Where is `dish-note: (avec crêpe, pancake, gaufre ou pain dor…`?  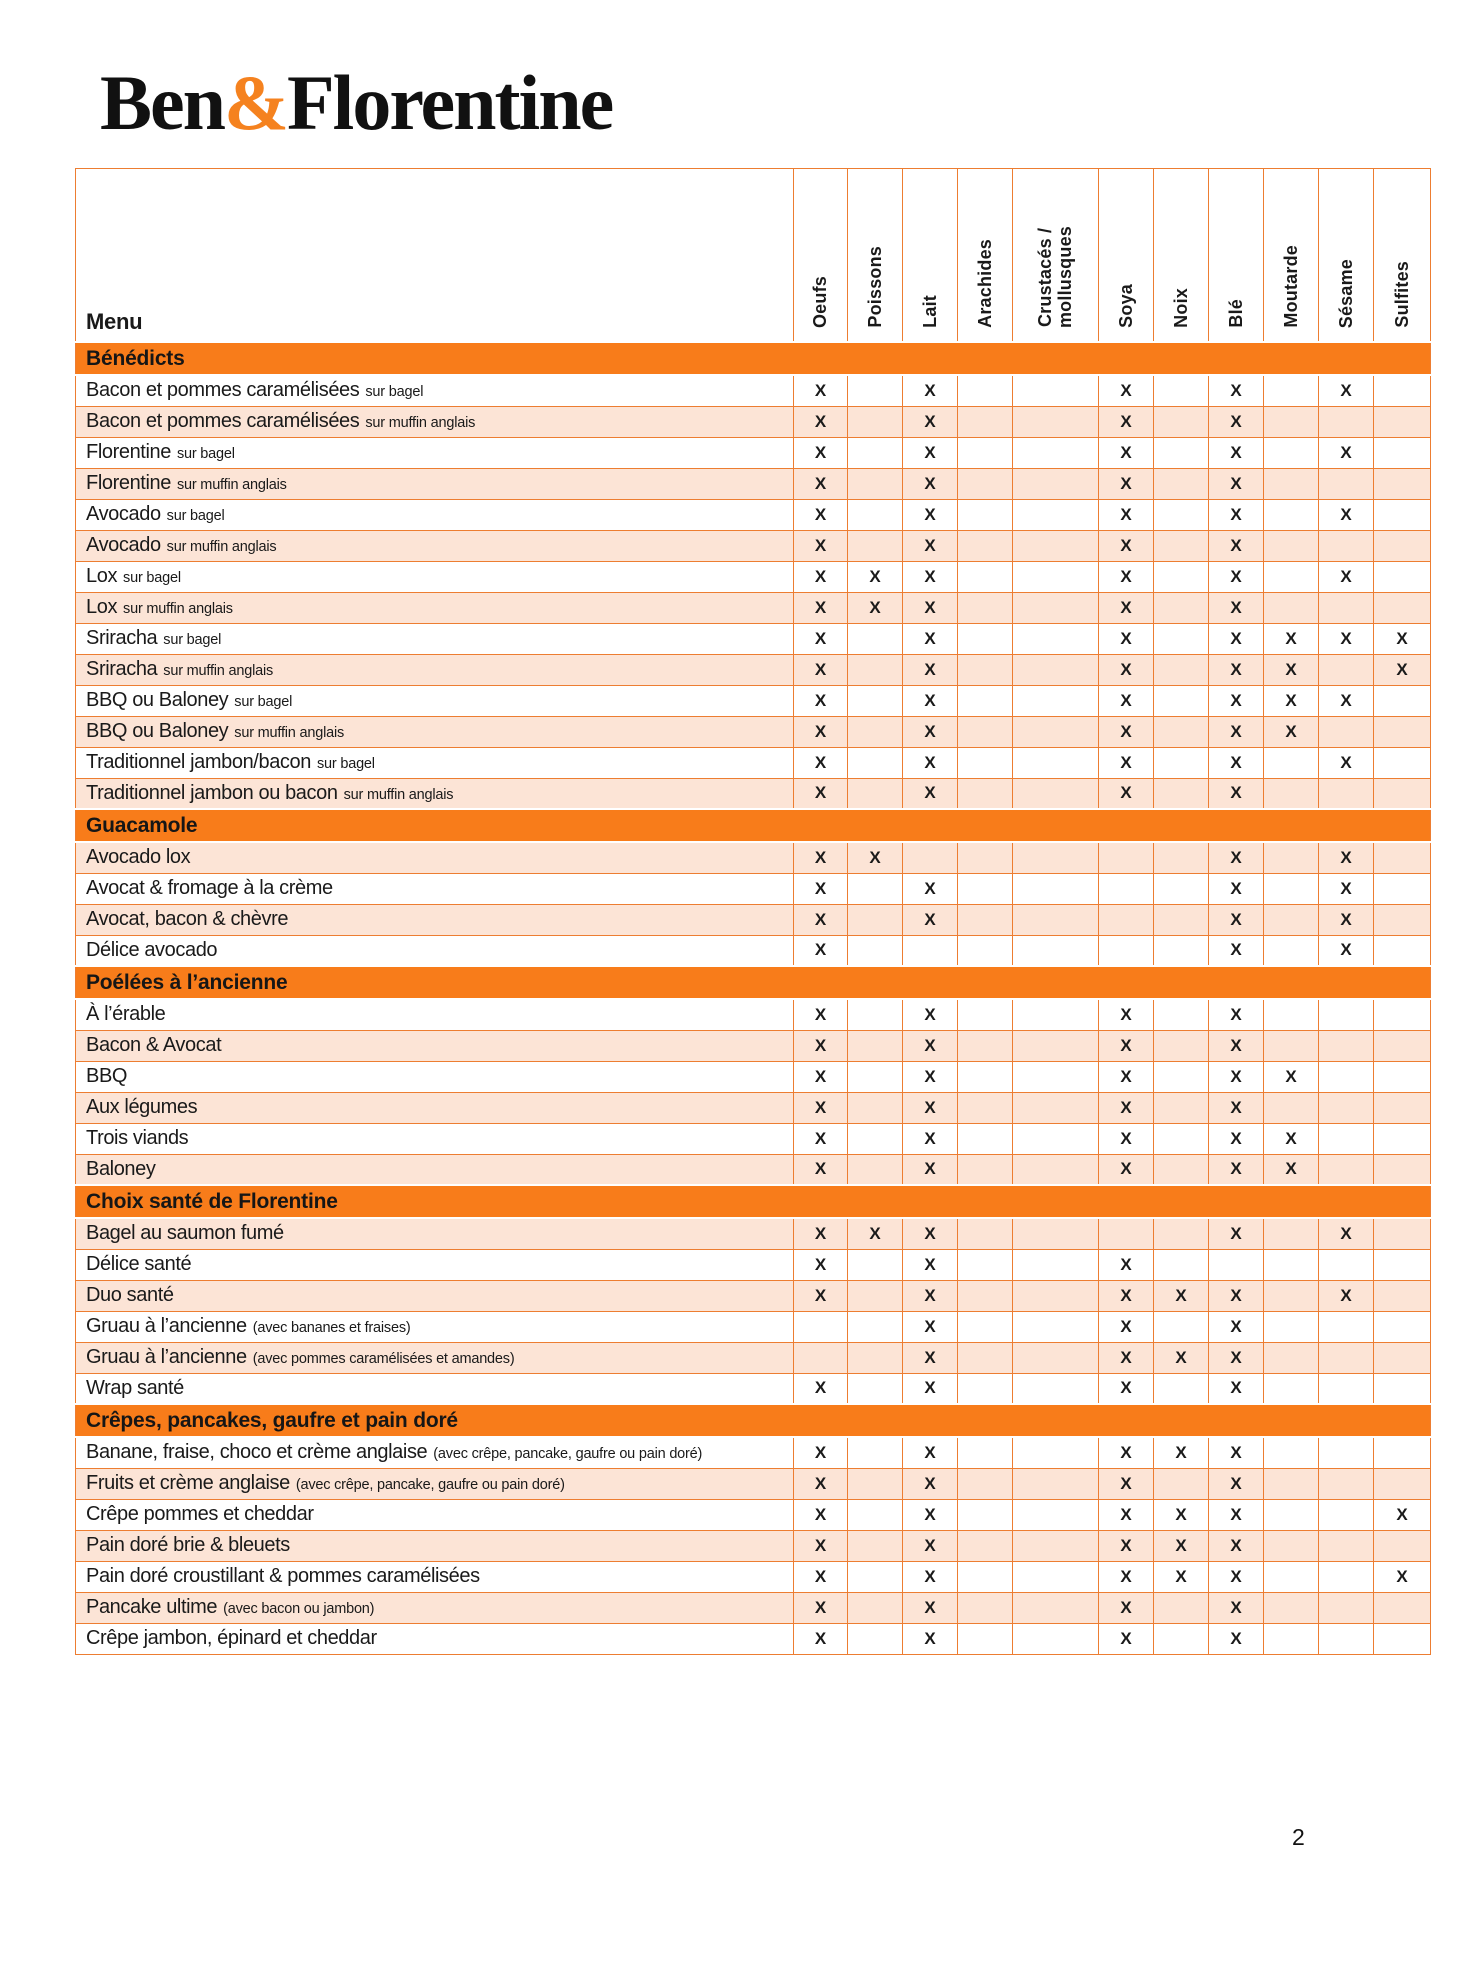
dish-note: (avec crêpe, pancake, gaufre ou pain dor… is located at coordinates (568, 1454).